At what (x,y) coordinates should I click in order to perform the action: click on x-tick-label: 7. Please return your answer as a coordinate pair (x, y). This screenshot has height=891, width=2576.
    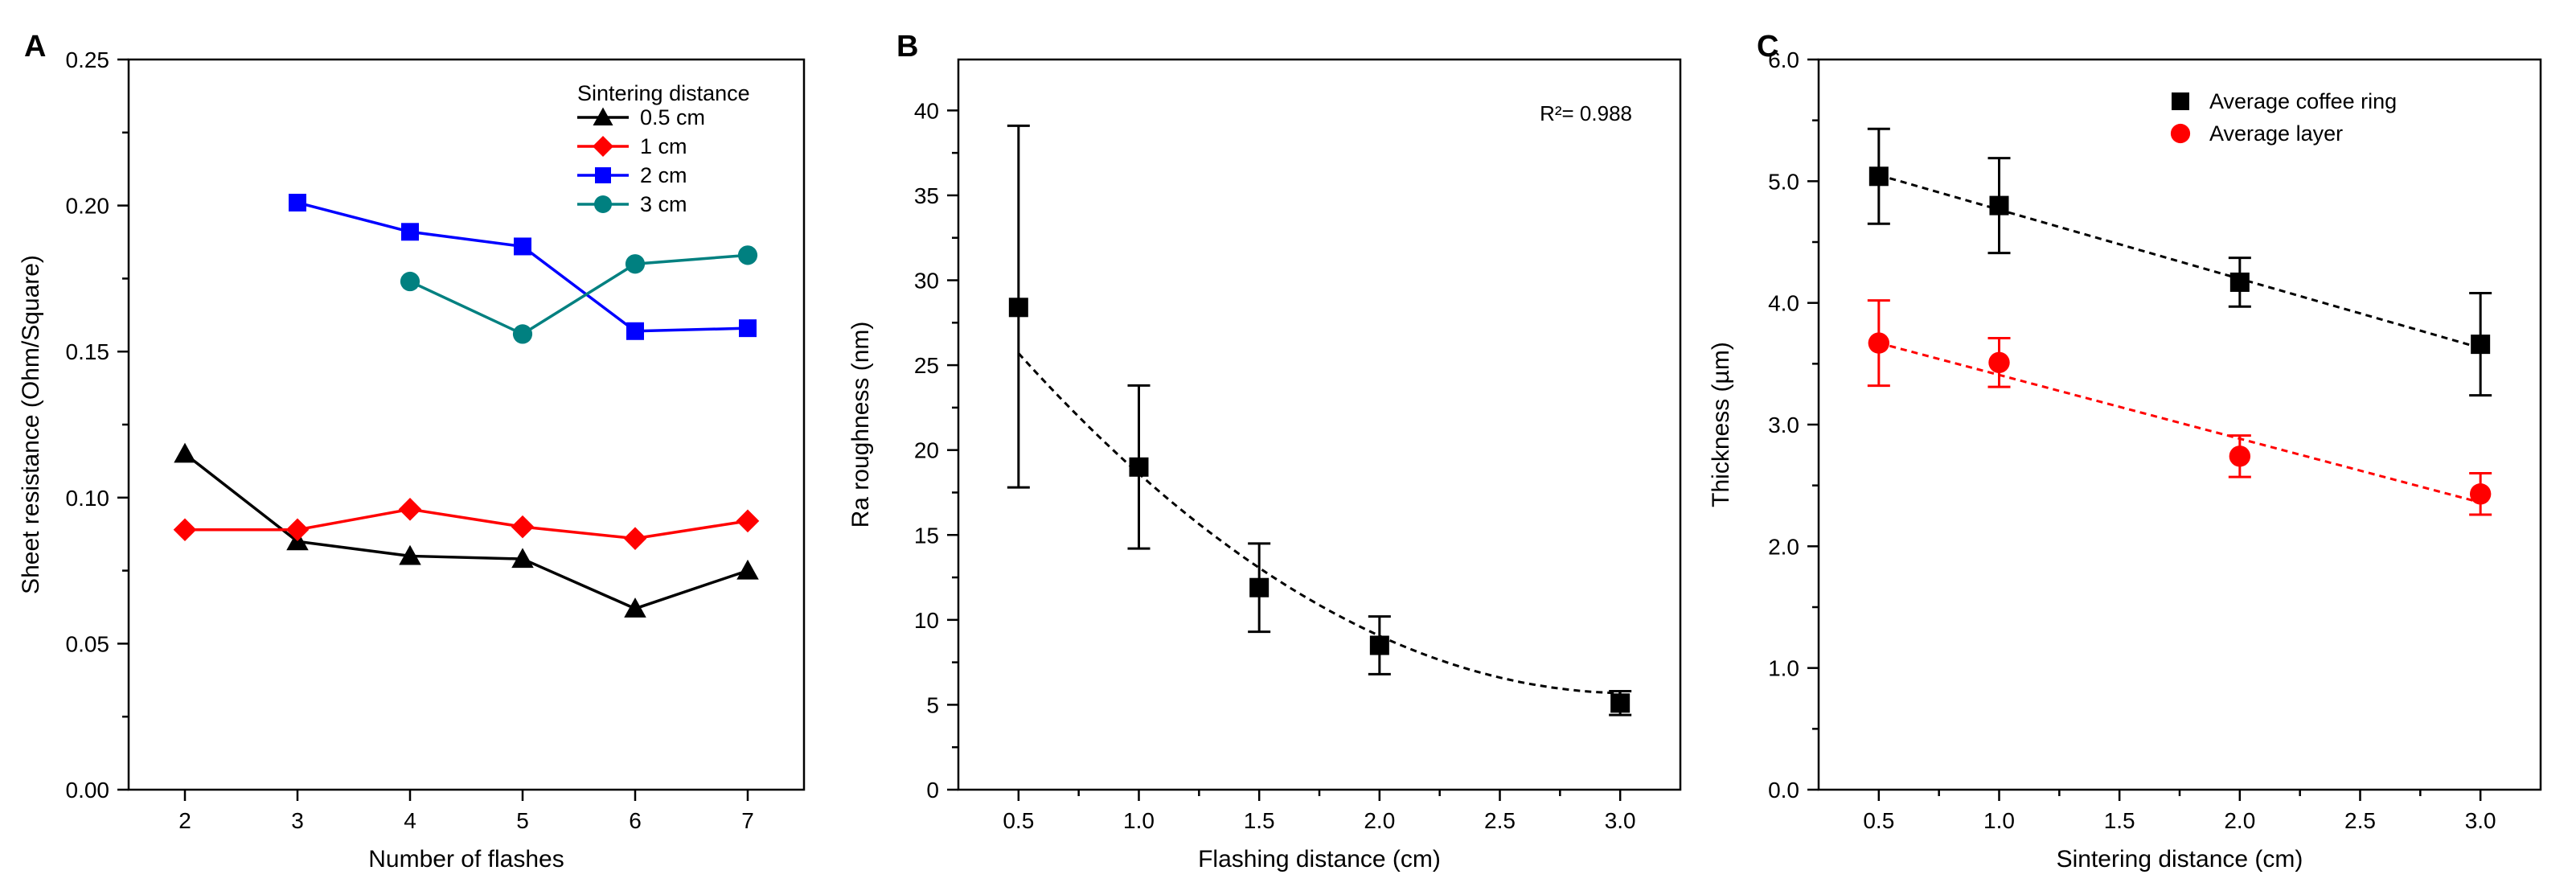
    Looking at the image, I should click on (747, 820).